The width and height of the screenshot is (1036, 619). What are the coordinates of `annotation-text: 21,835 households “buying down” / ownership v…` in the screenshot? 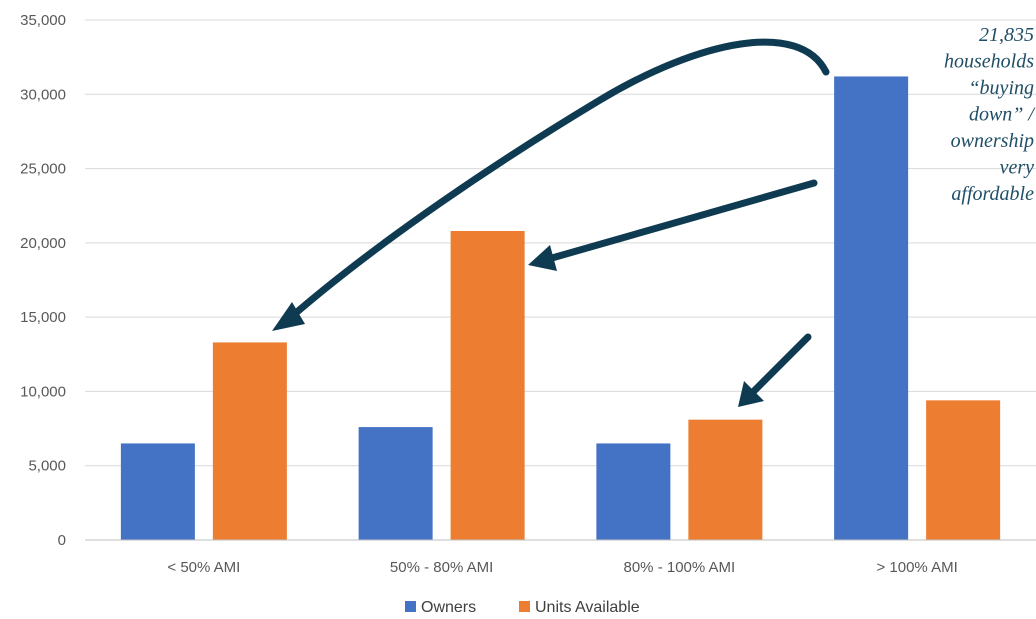 It's located at (990, 114).